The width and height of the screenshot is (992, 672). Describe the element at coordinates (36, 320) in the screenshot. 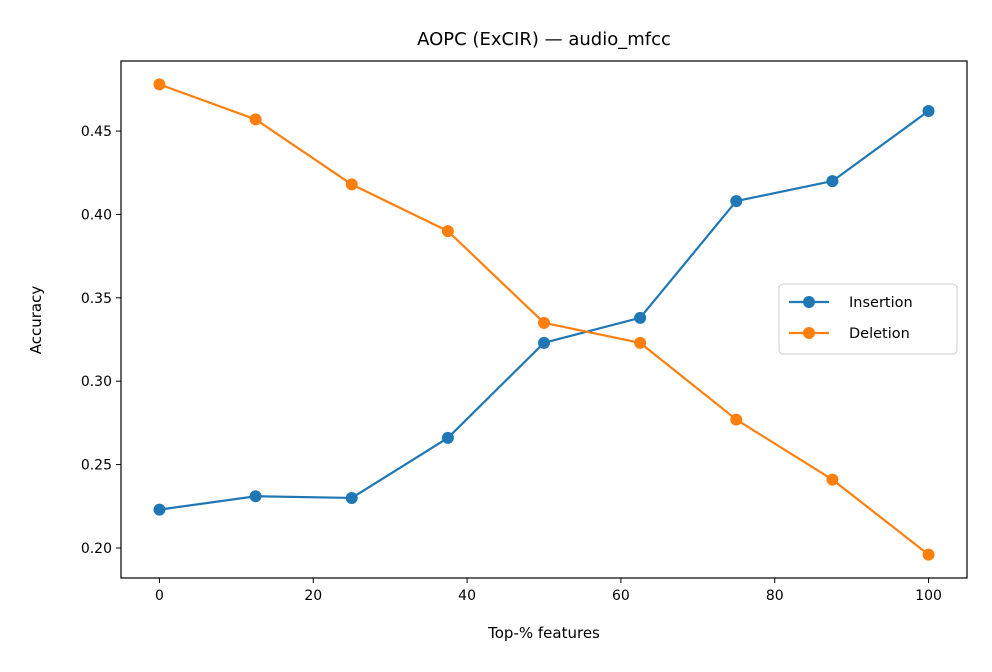

I see `y-axis-label: Accuracy` at that location.